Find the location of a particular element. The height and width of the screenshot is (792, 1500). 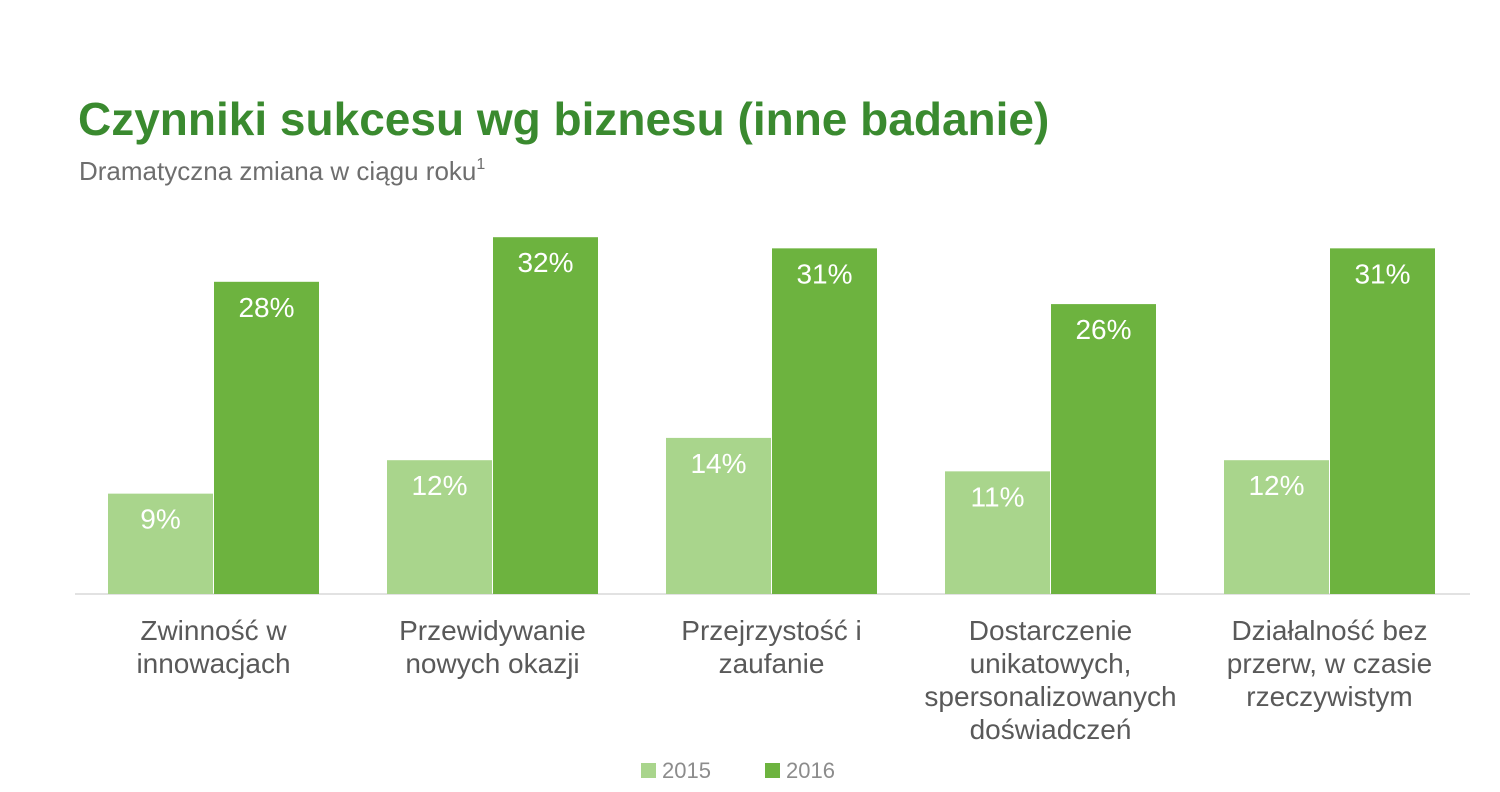

category-label-1: Zwinność w innowacjach is located at coordinates (213, 647).